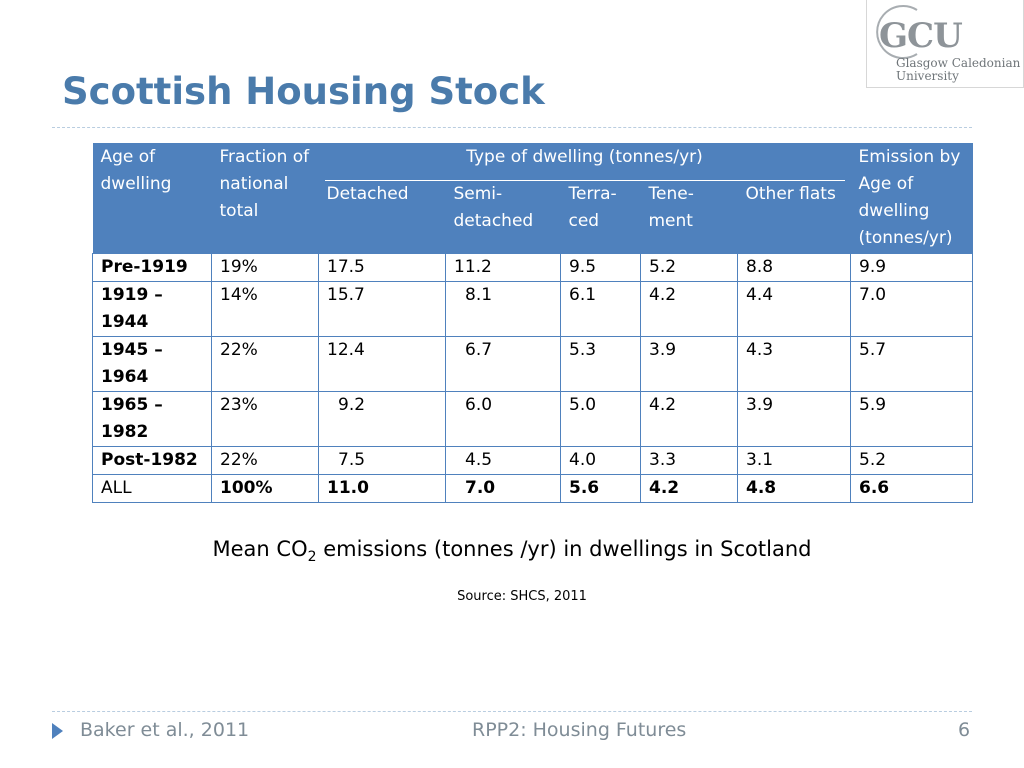 Image resolution: width=1024 pixels, height=768 pixels. I want to click on source-note: Source: SHCS, 2011, so click(522, 596).